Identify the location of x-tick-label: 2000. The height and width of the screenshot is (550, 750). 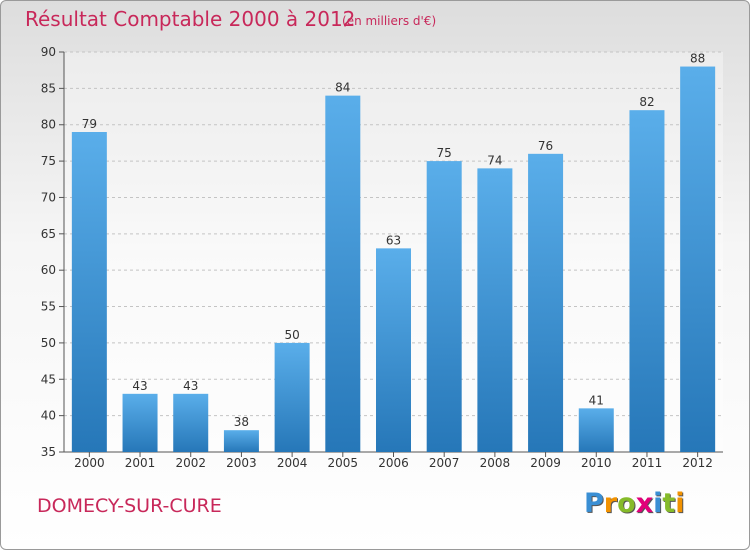
(89, 463).